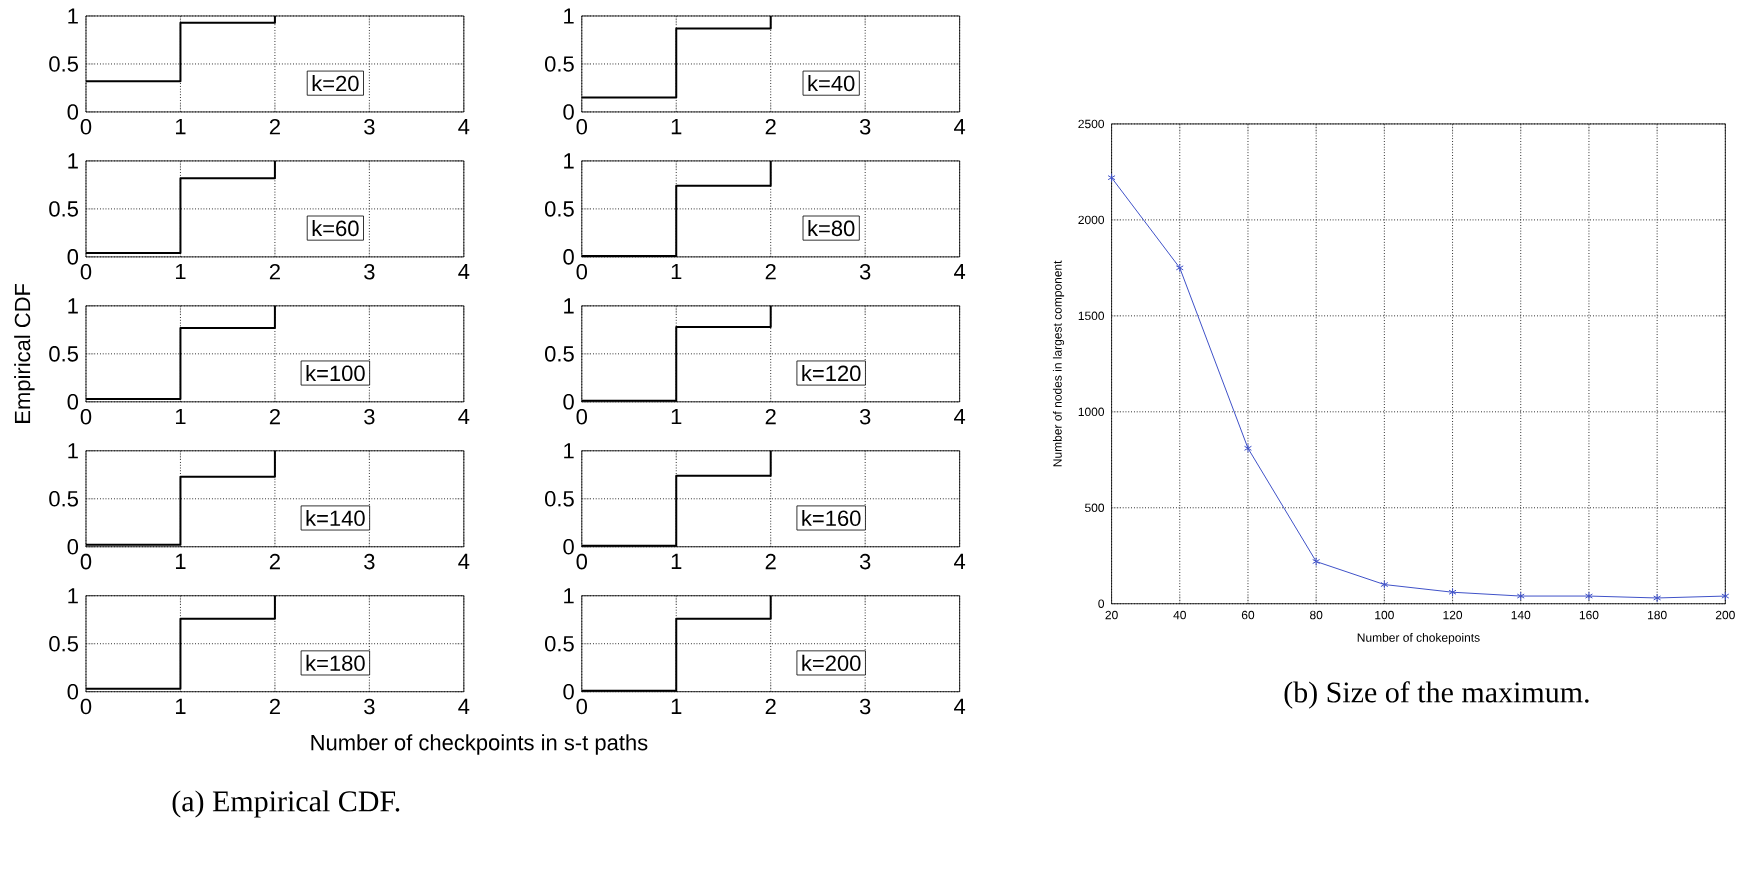 This screenshot has width=1742, height=886. Describe the element at coordinates (335, 518) in the screenshot. I see `annotation: k=140` at that location.